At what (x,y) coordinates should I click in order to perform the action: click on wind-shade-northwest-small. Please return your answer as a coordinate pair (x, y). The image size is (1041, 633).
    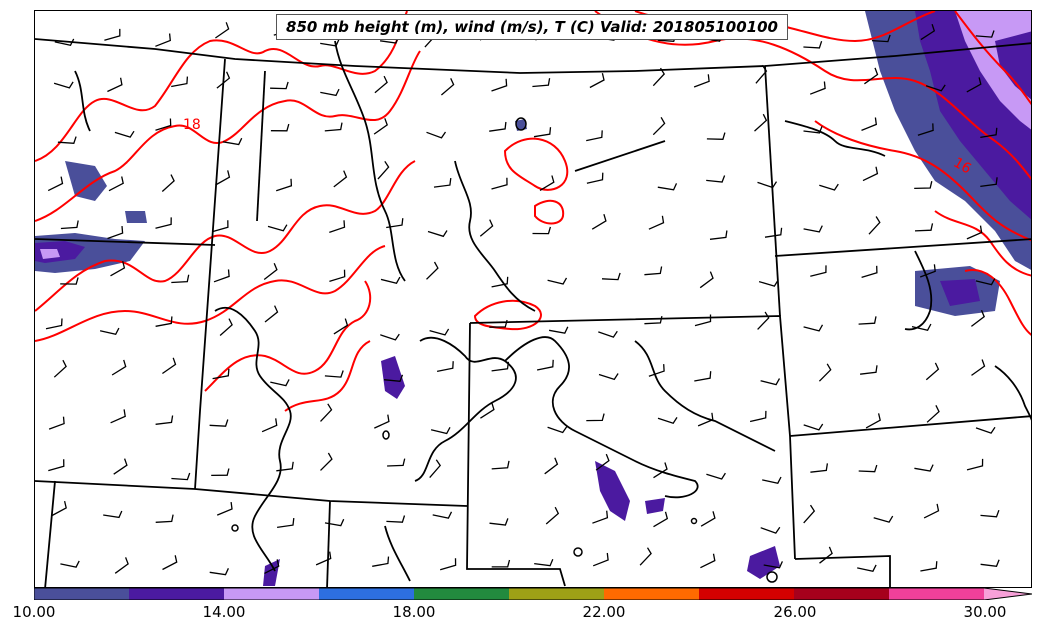
    Looking at the image, I should click on (136, 217).